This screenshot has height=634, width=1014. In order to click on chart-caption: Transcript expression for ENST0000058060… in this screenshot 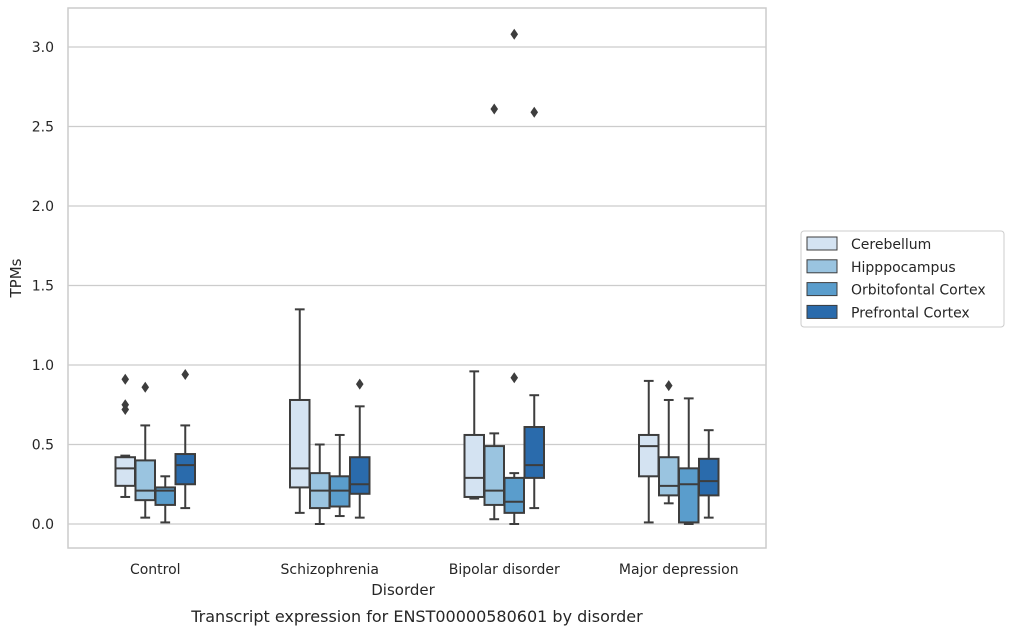, I will do `click(416, 616)`.